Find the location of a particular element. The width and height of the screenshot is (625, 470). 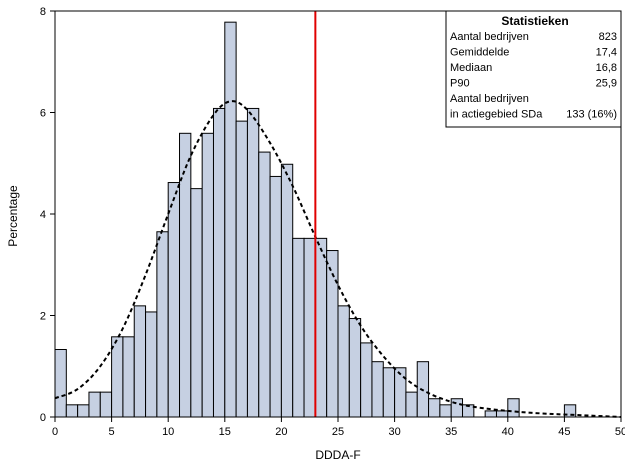

x-tick-label: 40 is located at coordinates (508, 432).